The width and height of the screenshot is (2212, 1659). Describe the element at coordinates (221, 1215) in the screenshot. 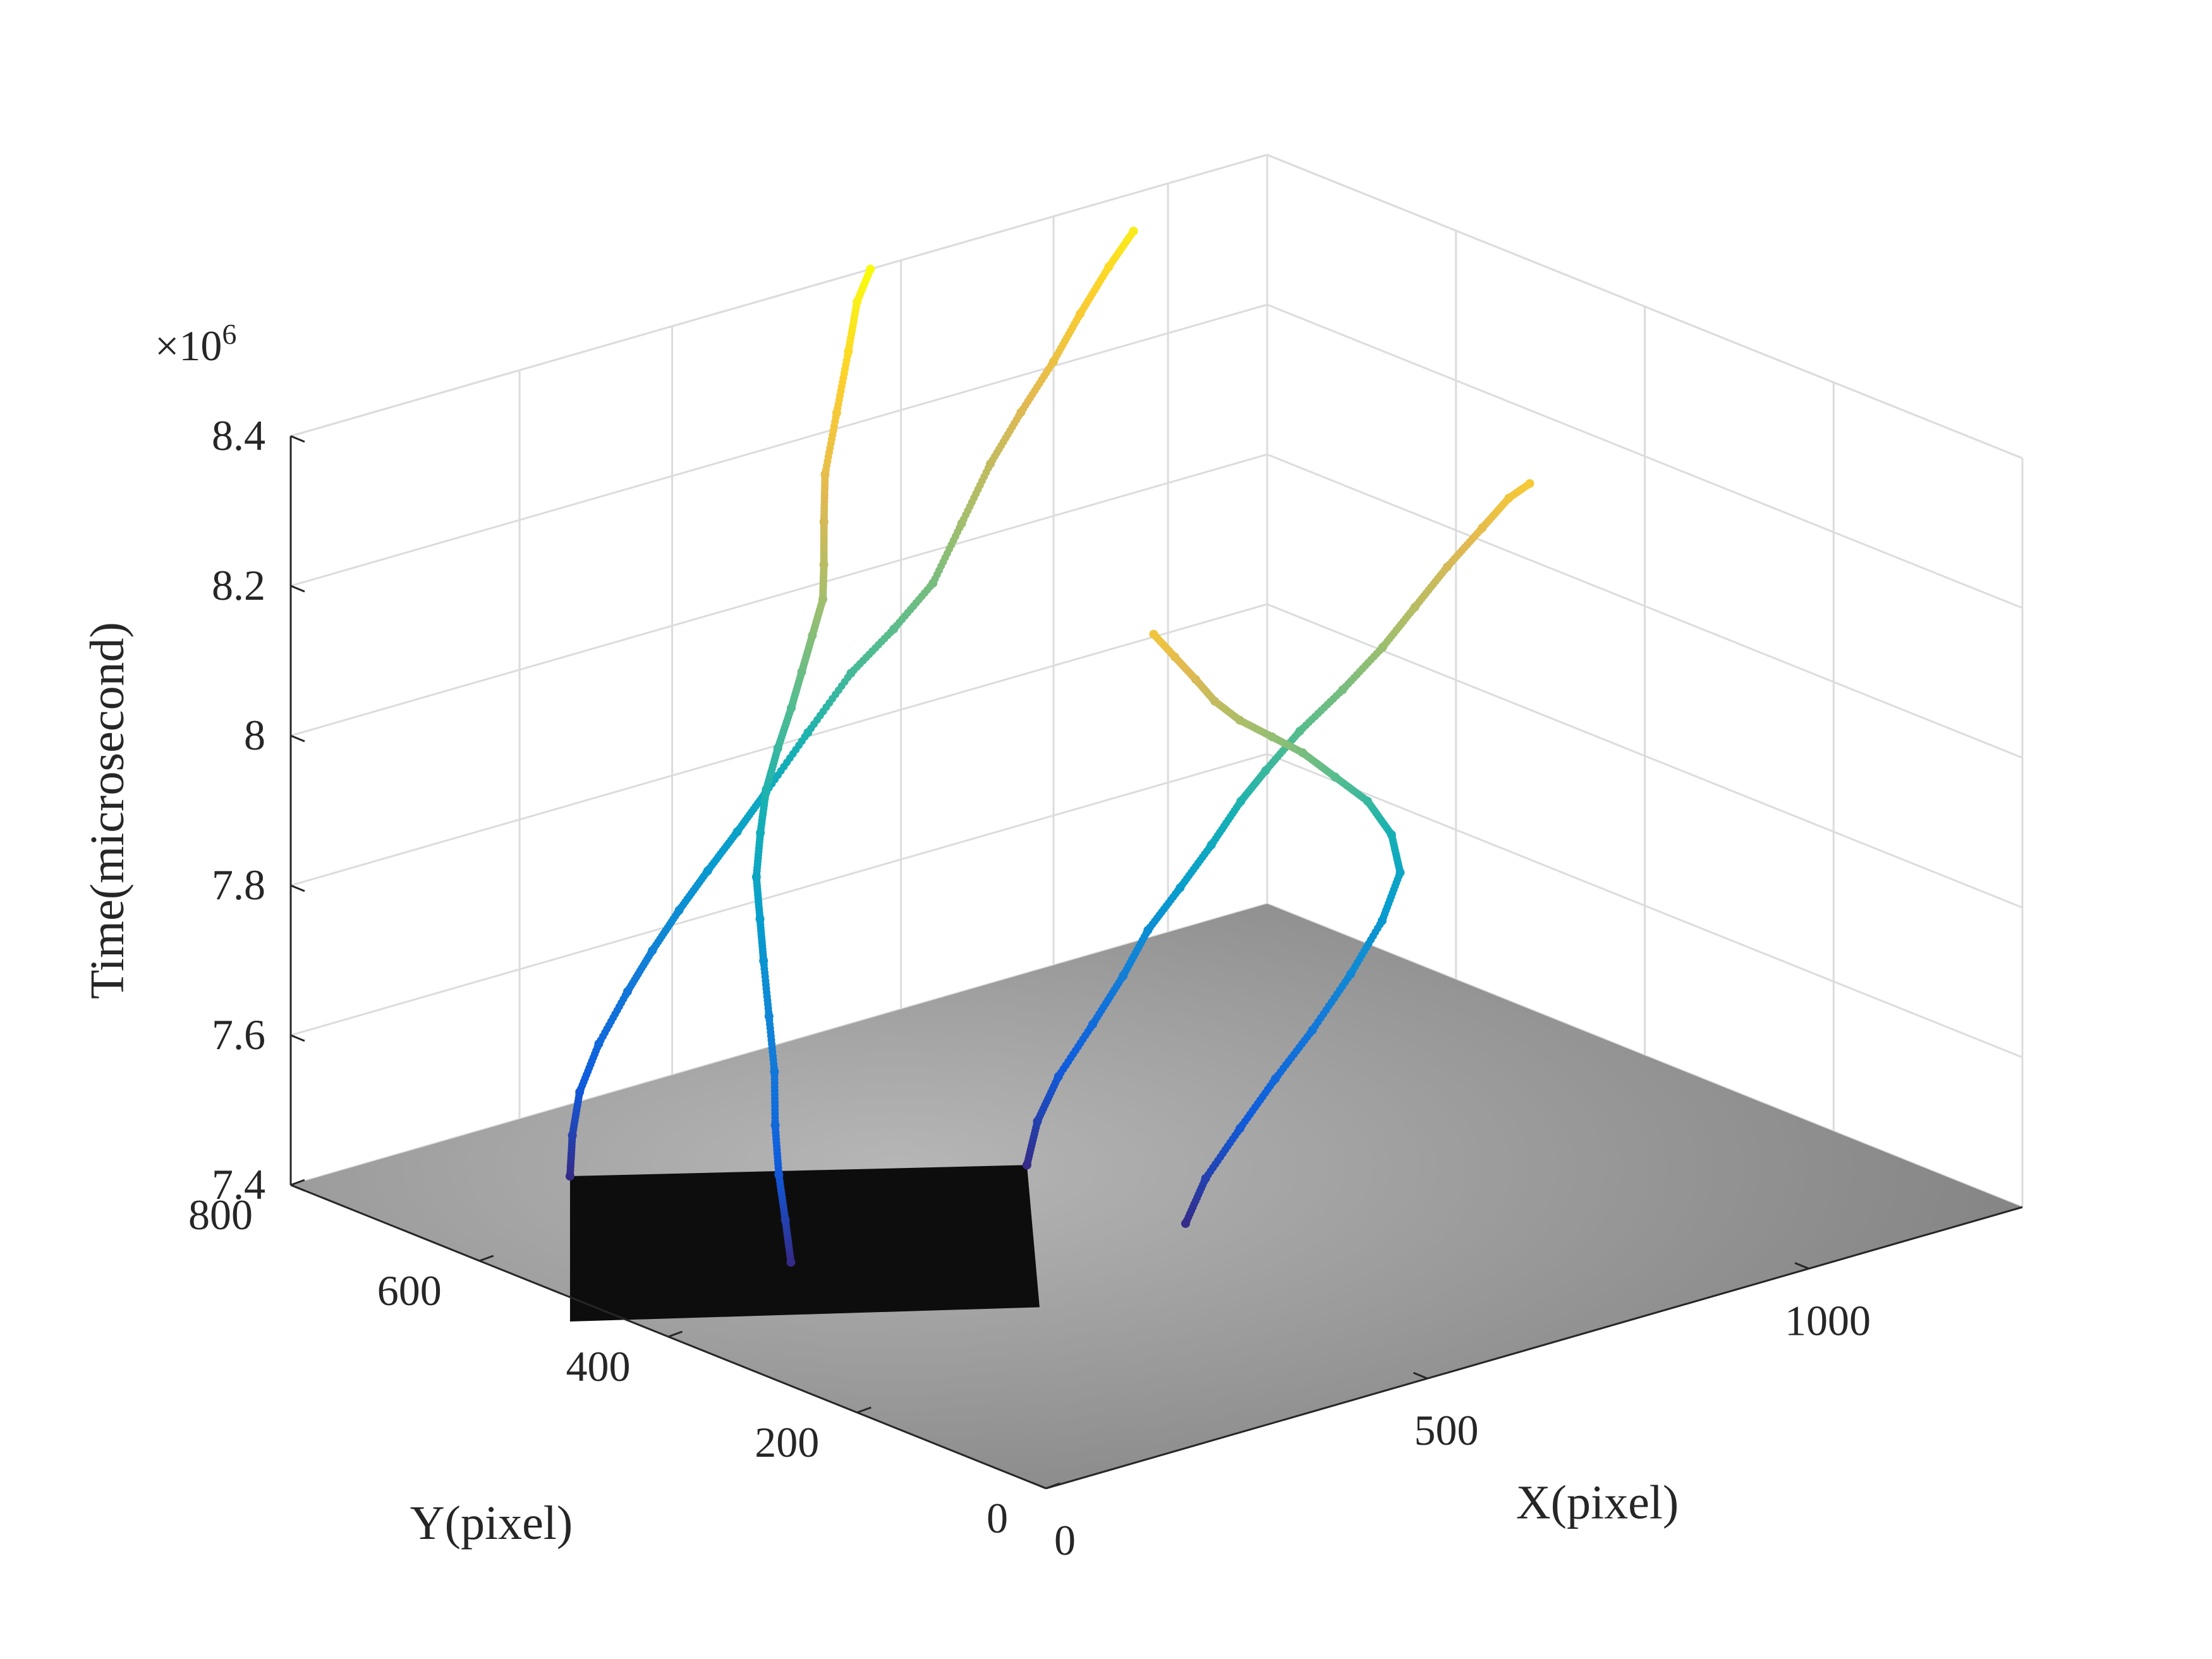

I see `y-tick-label: 800` at that location.